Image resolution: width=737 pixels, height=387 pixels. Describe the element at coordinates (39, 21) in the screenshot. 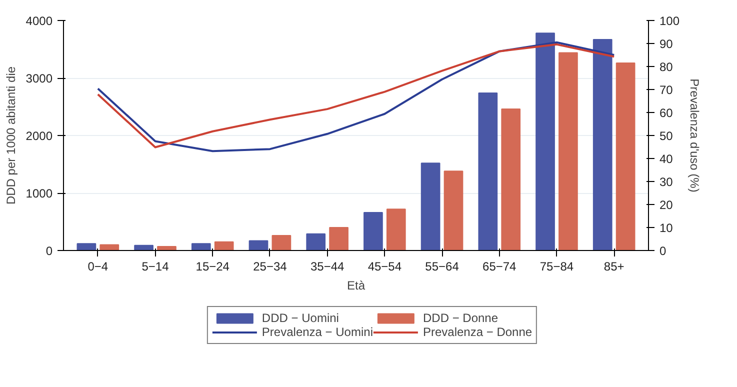

I see `y-tick-label: 4000` at that location.